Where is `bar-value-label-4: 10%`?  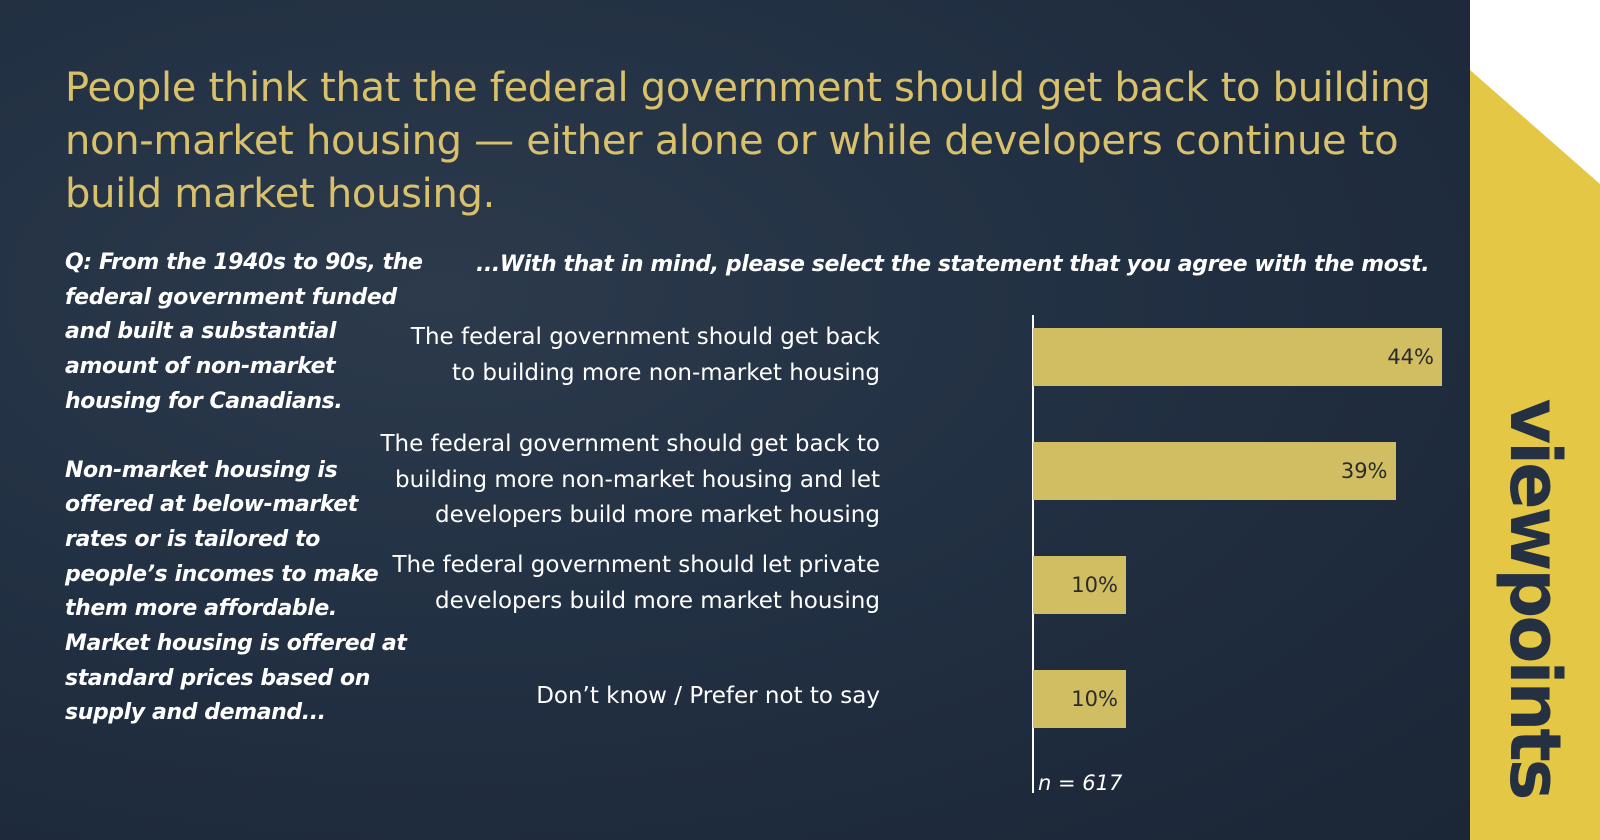
bar-value-label-4: 10% is located at coordinates (1094, 699).